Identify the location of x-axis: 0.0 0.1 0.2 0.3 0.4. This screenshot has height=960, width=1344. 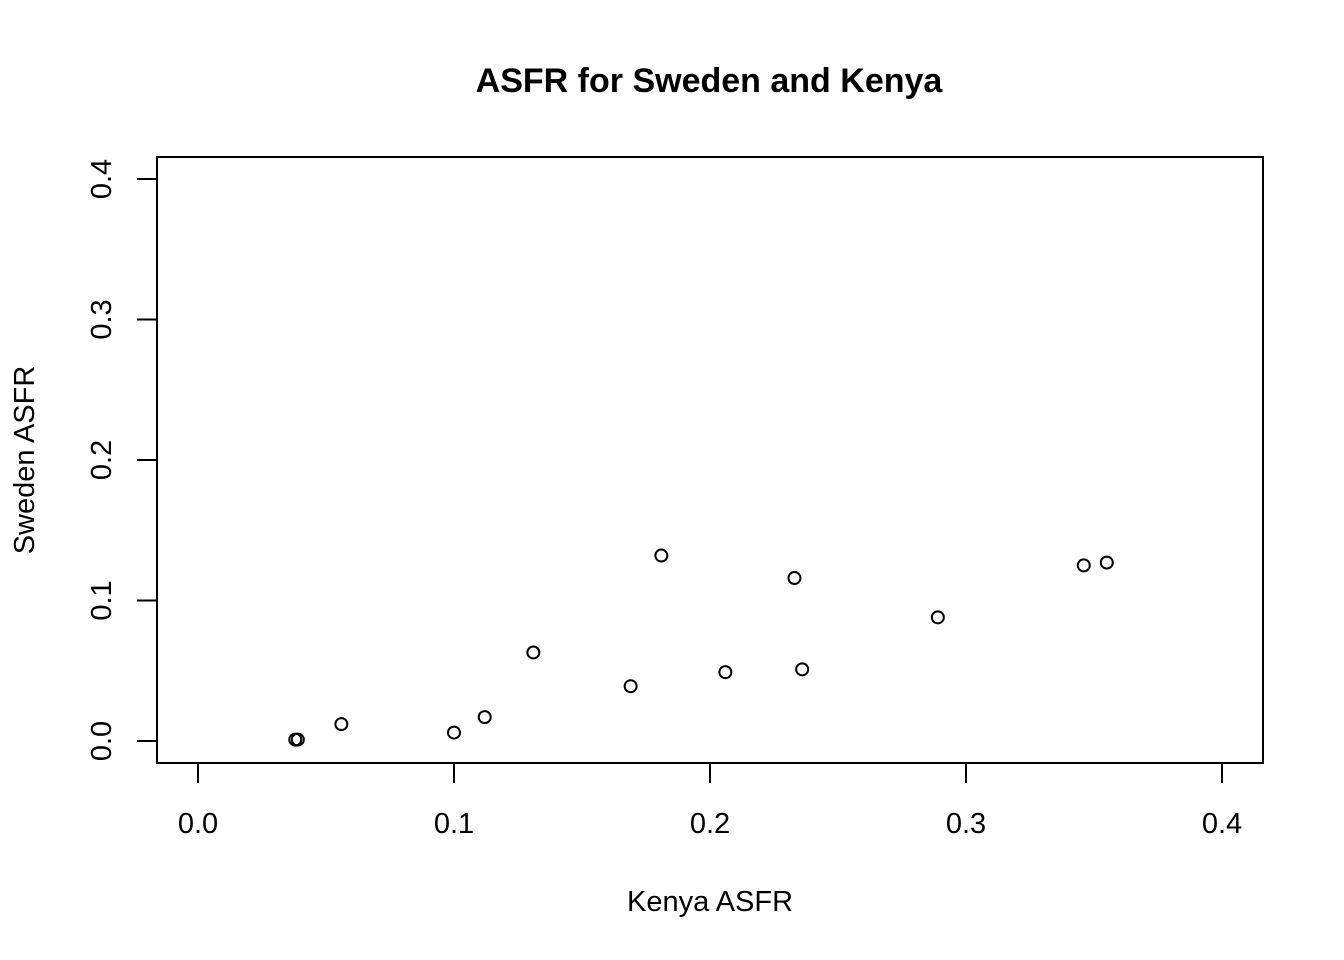
(710, 801).